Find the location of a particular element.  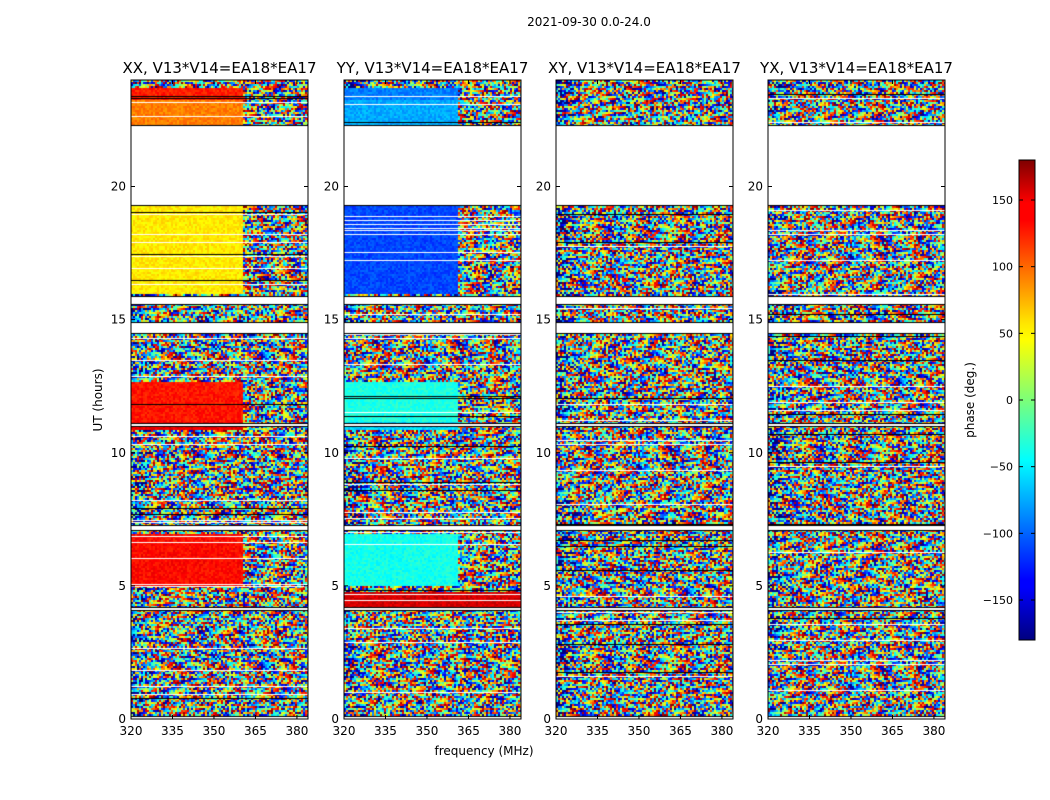

colorbar-tick-label: −50 is located at coordinates (1001, 467).